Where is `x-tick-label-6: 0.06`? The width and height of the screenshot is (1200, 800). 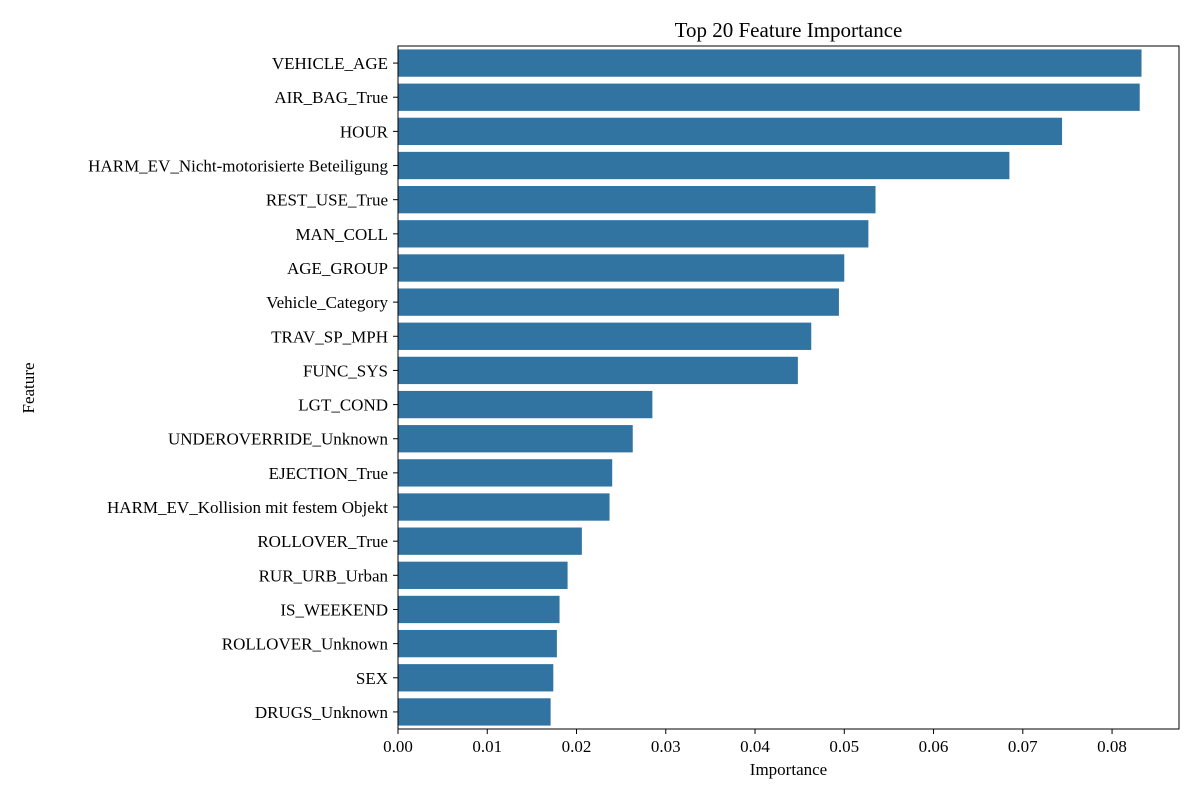
x-tick-label-6: 0.06 is located at coordinates (934, 746).